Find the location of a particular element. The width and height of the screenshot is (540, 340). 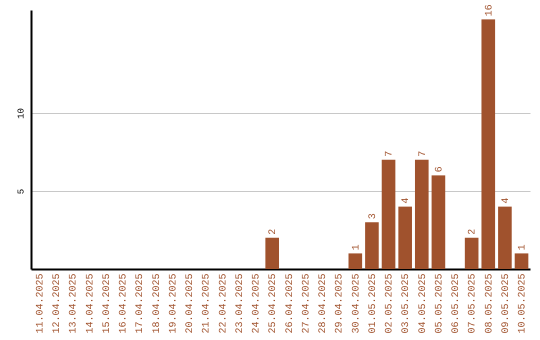

x-tick-label: 06.05.2025 is located at coordinates (456, 304).